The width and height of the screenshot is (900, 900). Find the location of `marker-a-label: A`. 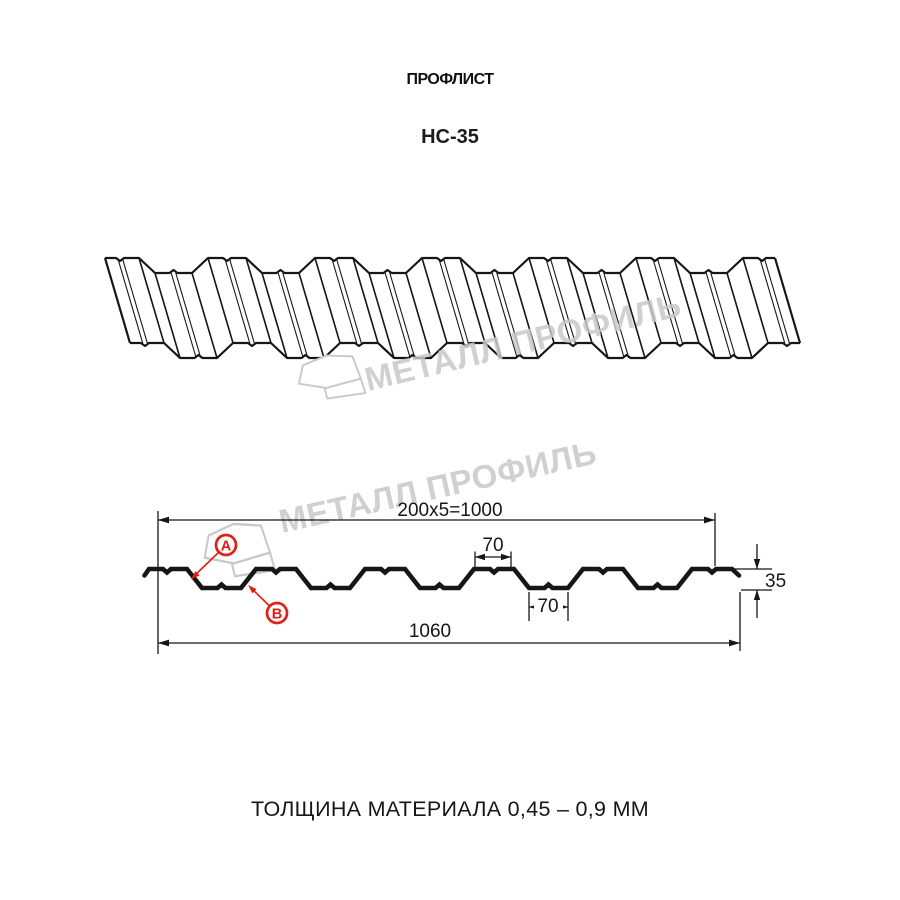

marker-a-label: A is located at coordinates (226, 547).